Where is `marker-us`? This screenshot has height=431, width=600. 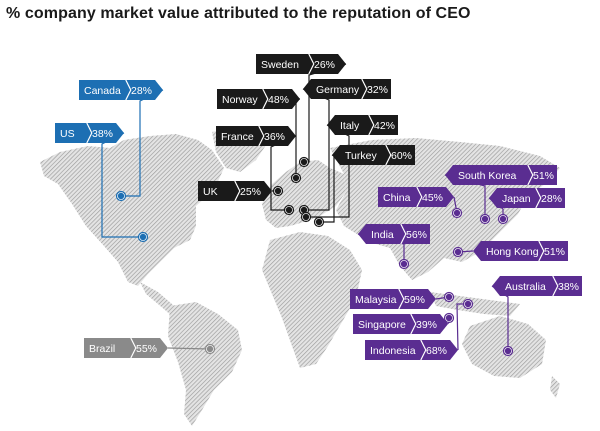 marker-us is located at coordinates (143, 237).